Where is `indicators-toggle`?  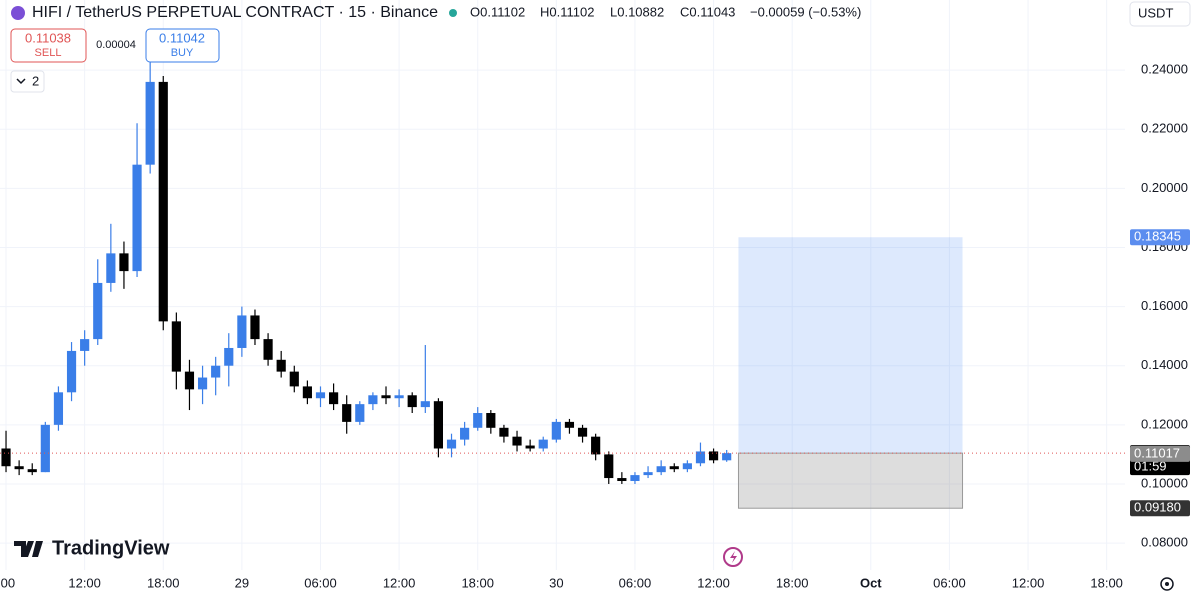 indicators-toggle is located at coordinates (27, 81).